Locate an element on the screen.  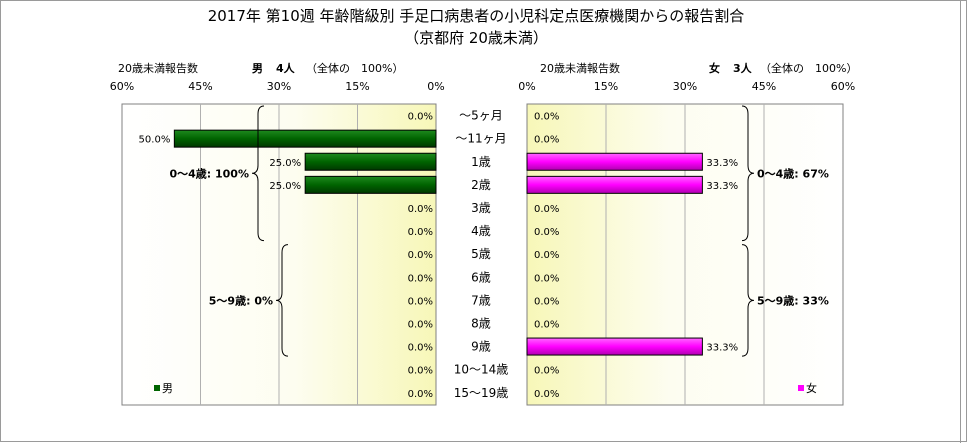
right-tick-label: 0% is located at coordinates (526, 86).